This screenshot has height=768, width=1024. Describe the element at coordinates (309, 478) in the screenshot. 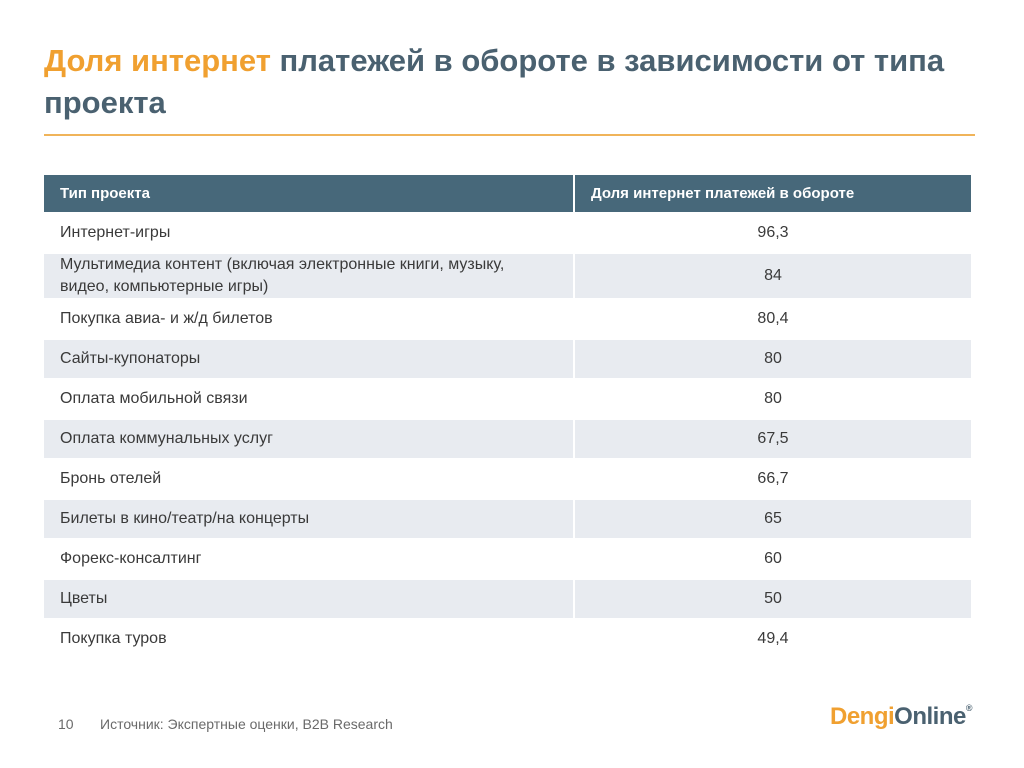

I see `row-project-type: Бронь отелей` at that location.